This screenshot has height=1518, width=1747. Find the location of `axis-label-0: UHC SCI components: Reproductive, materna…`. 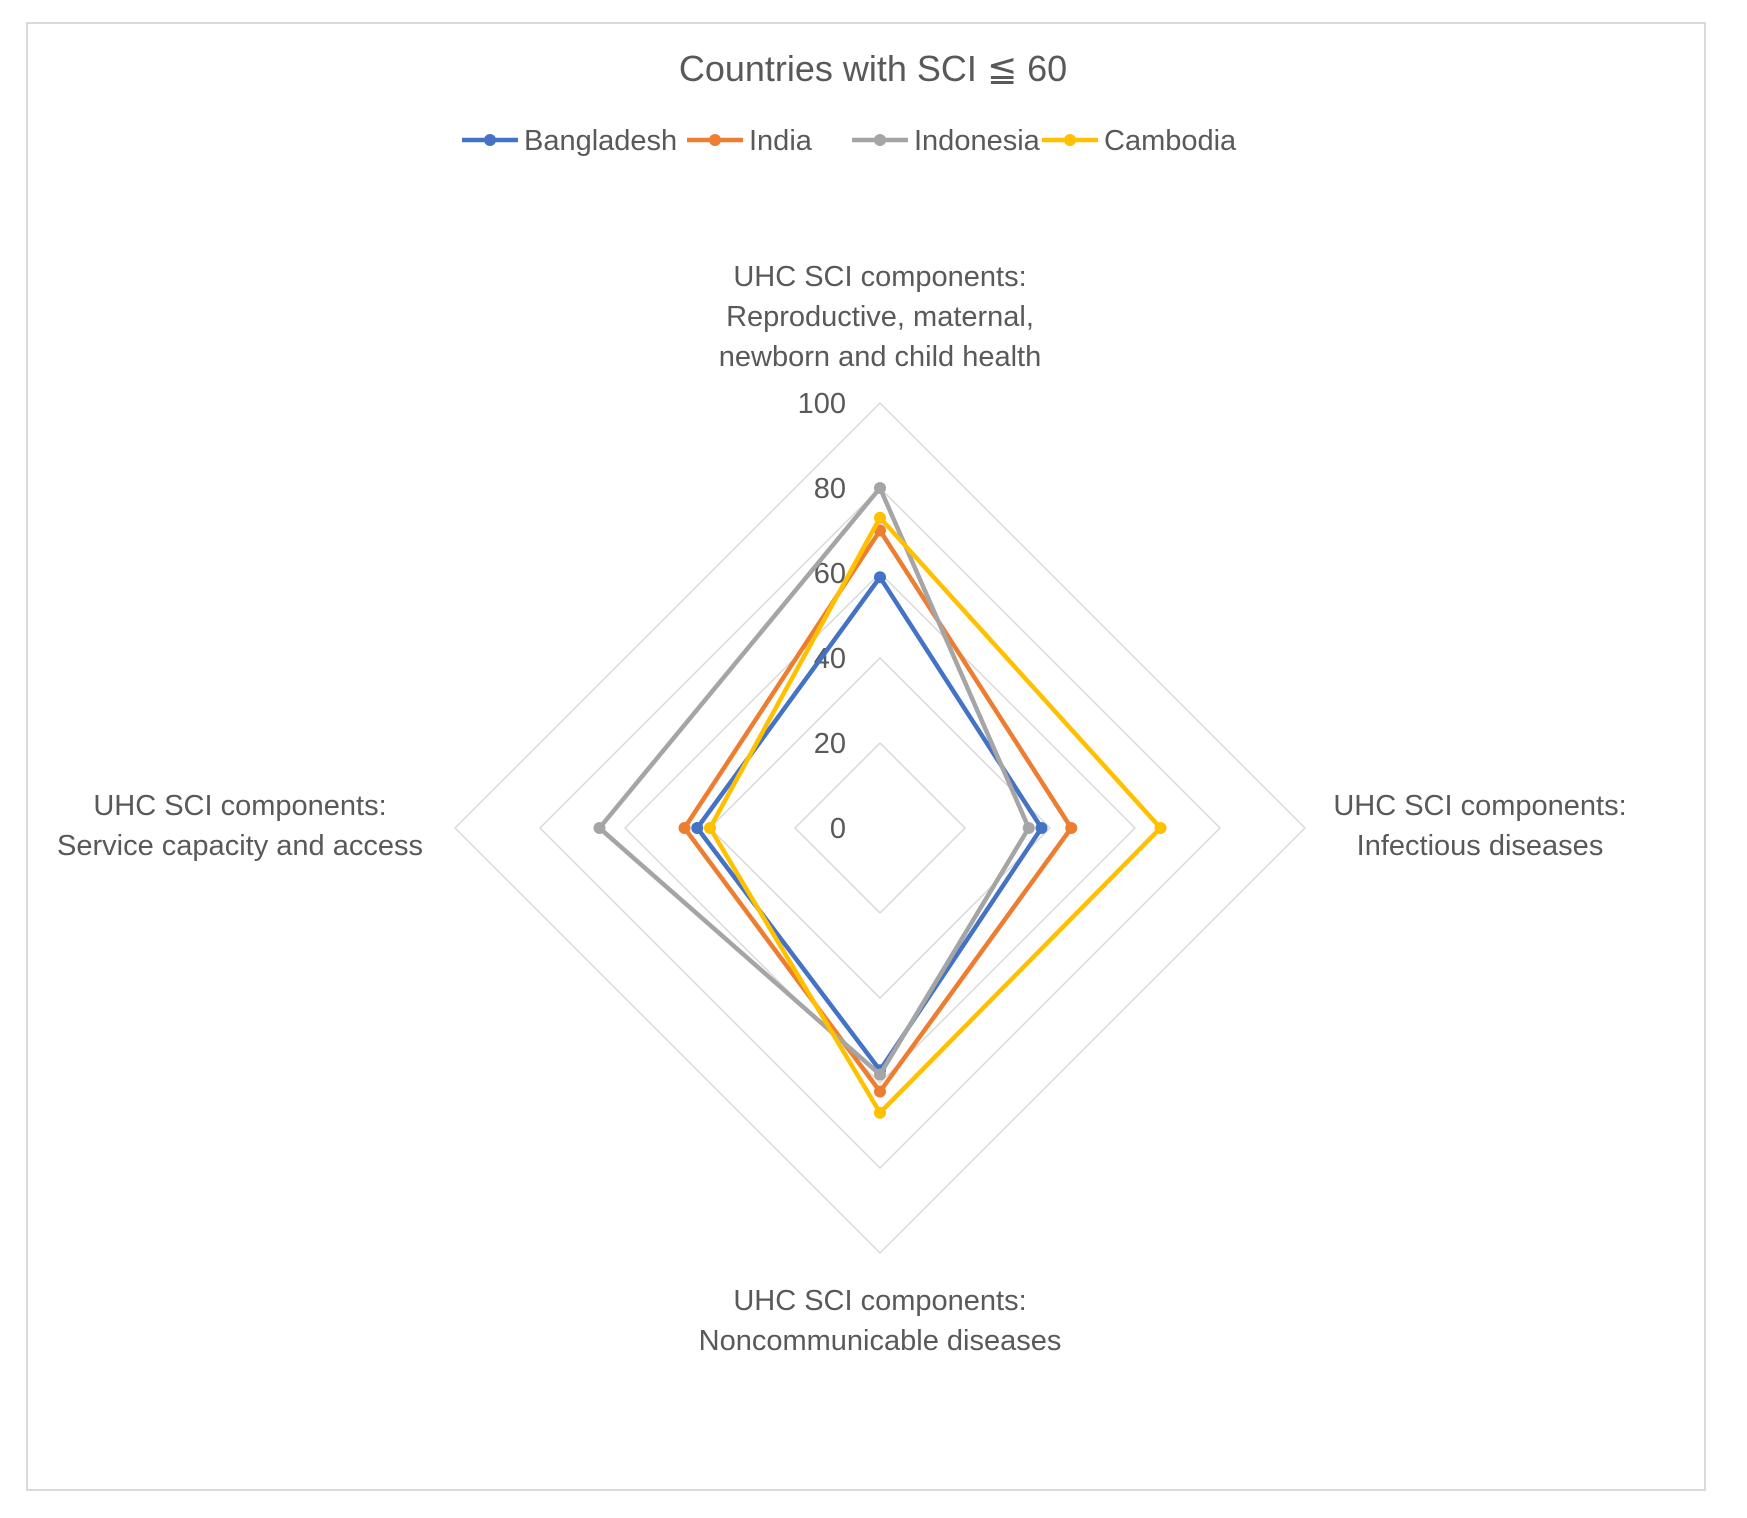

axis-label-0: UHC SCI components: Reproductive, materna… is located at coordinates (880, 317).